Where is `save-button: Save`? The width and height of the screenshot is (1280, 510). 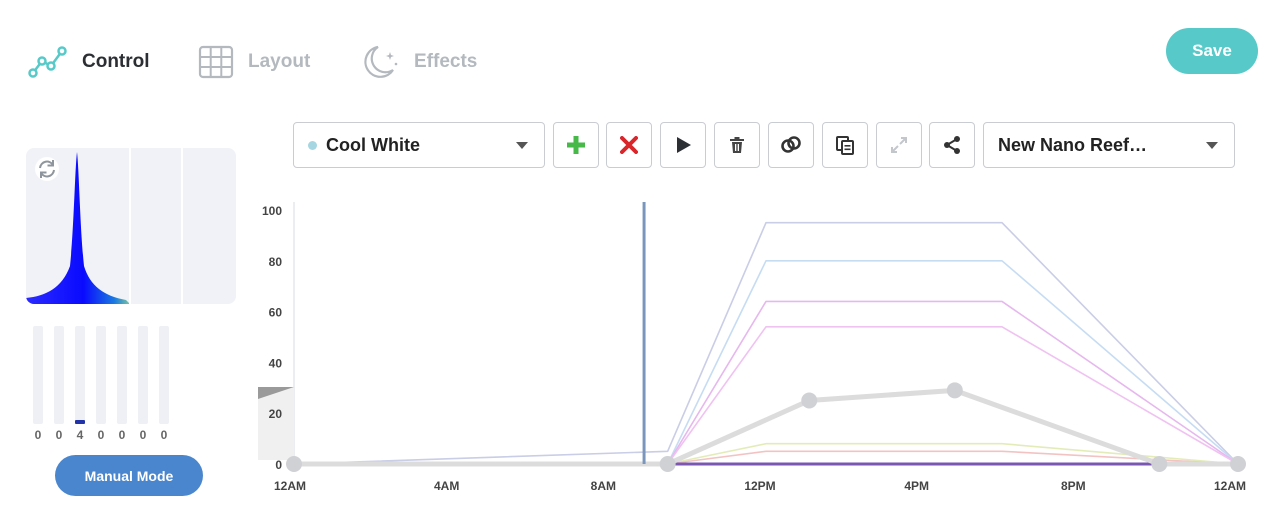 save-button: Save is located at coordinates (1212, 51).